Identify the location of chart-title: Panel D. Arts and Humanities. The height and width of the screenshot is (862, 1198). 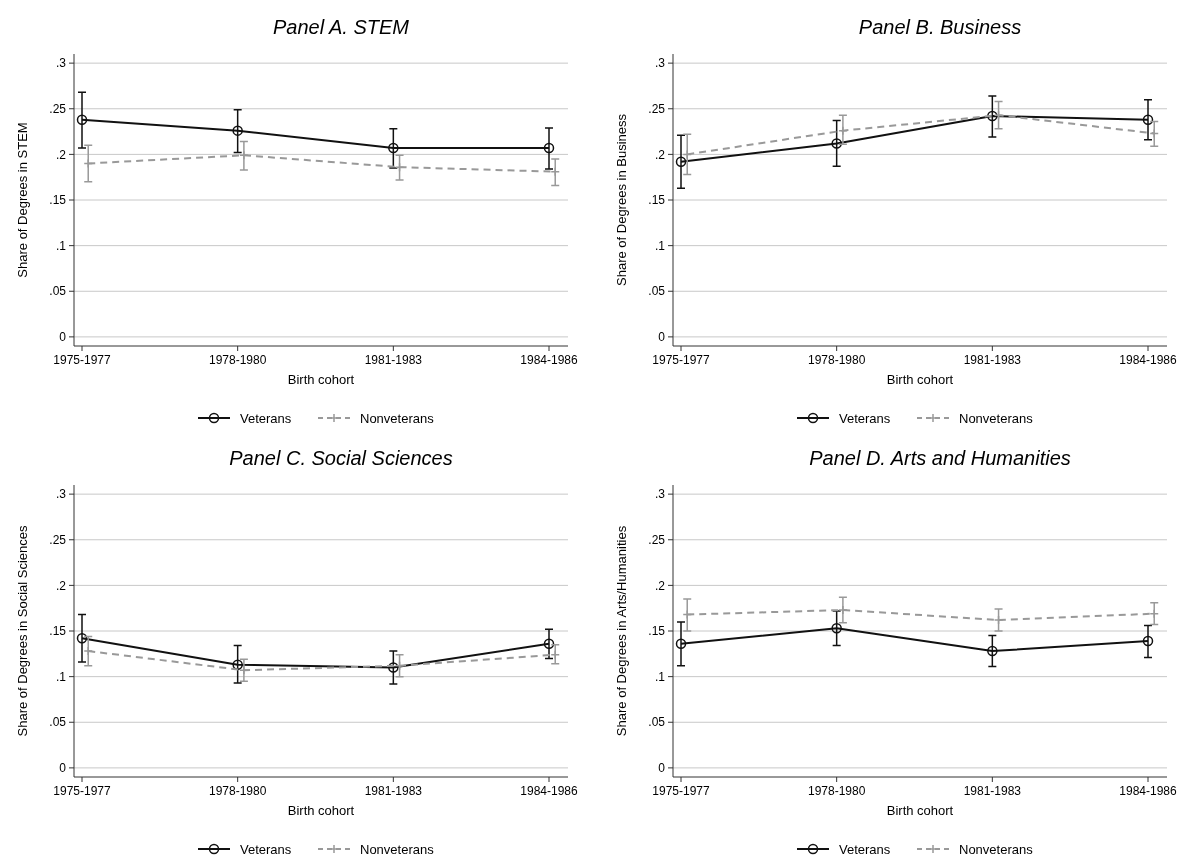
(940, 458).